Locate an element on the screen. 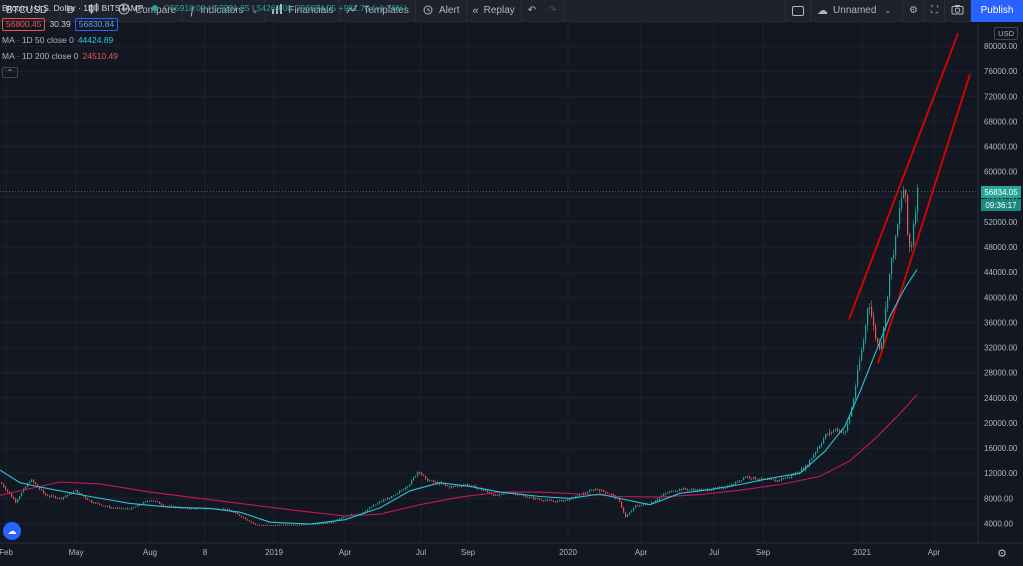  toolbar-right: ☁ Unnamed ⌄ ⚙ ⛶ Publish is located at coordinates (904, 11).